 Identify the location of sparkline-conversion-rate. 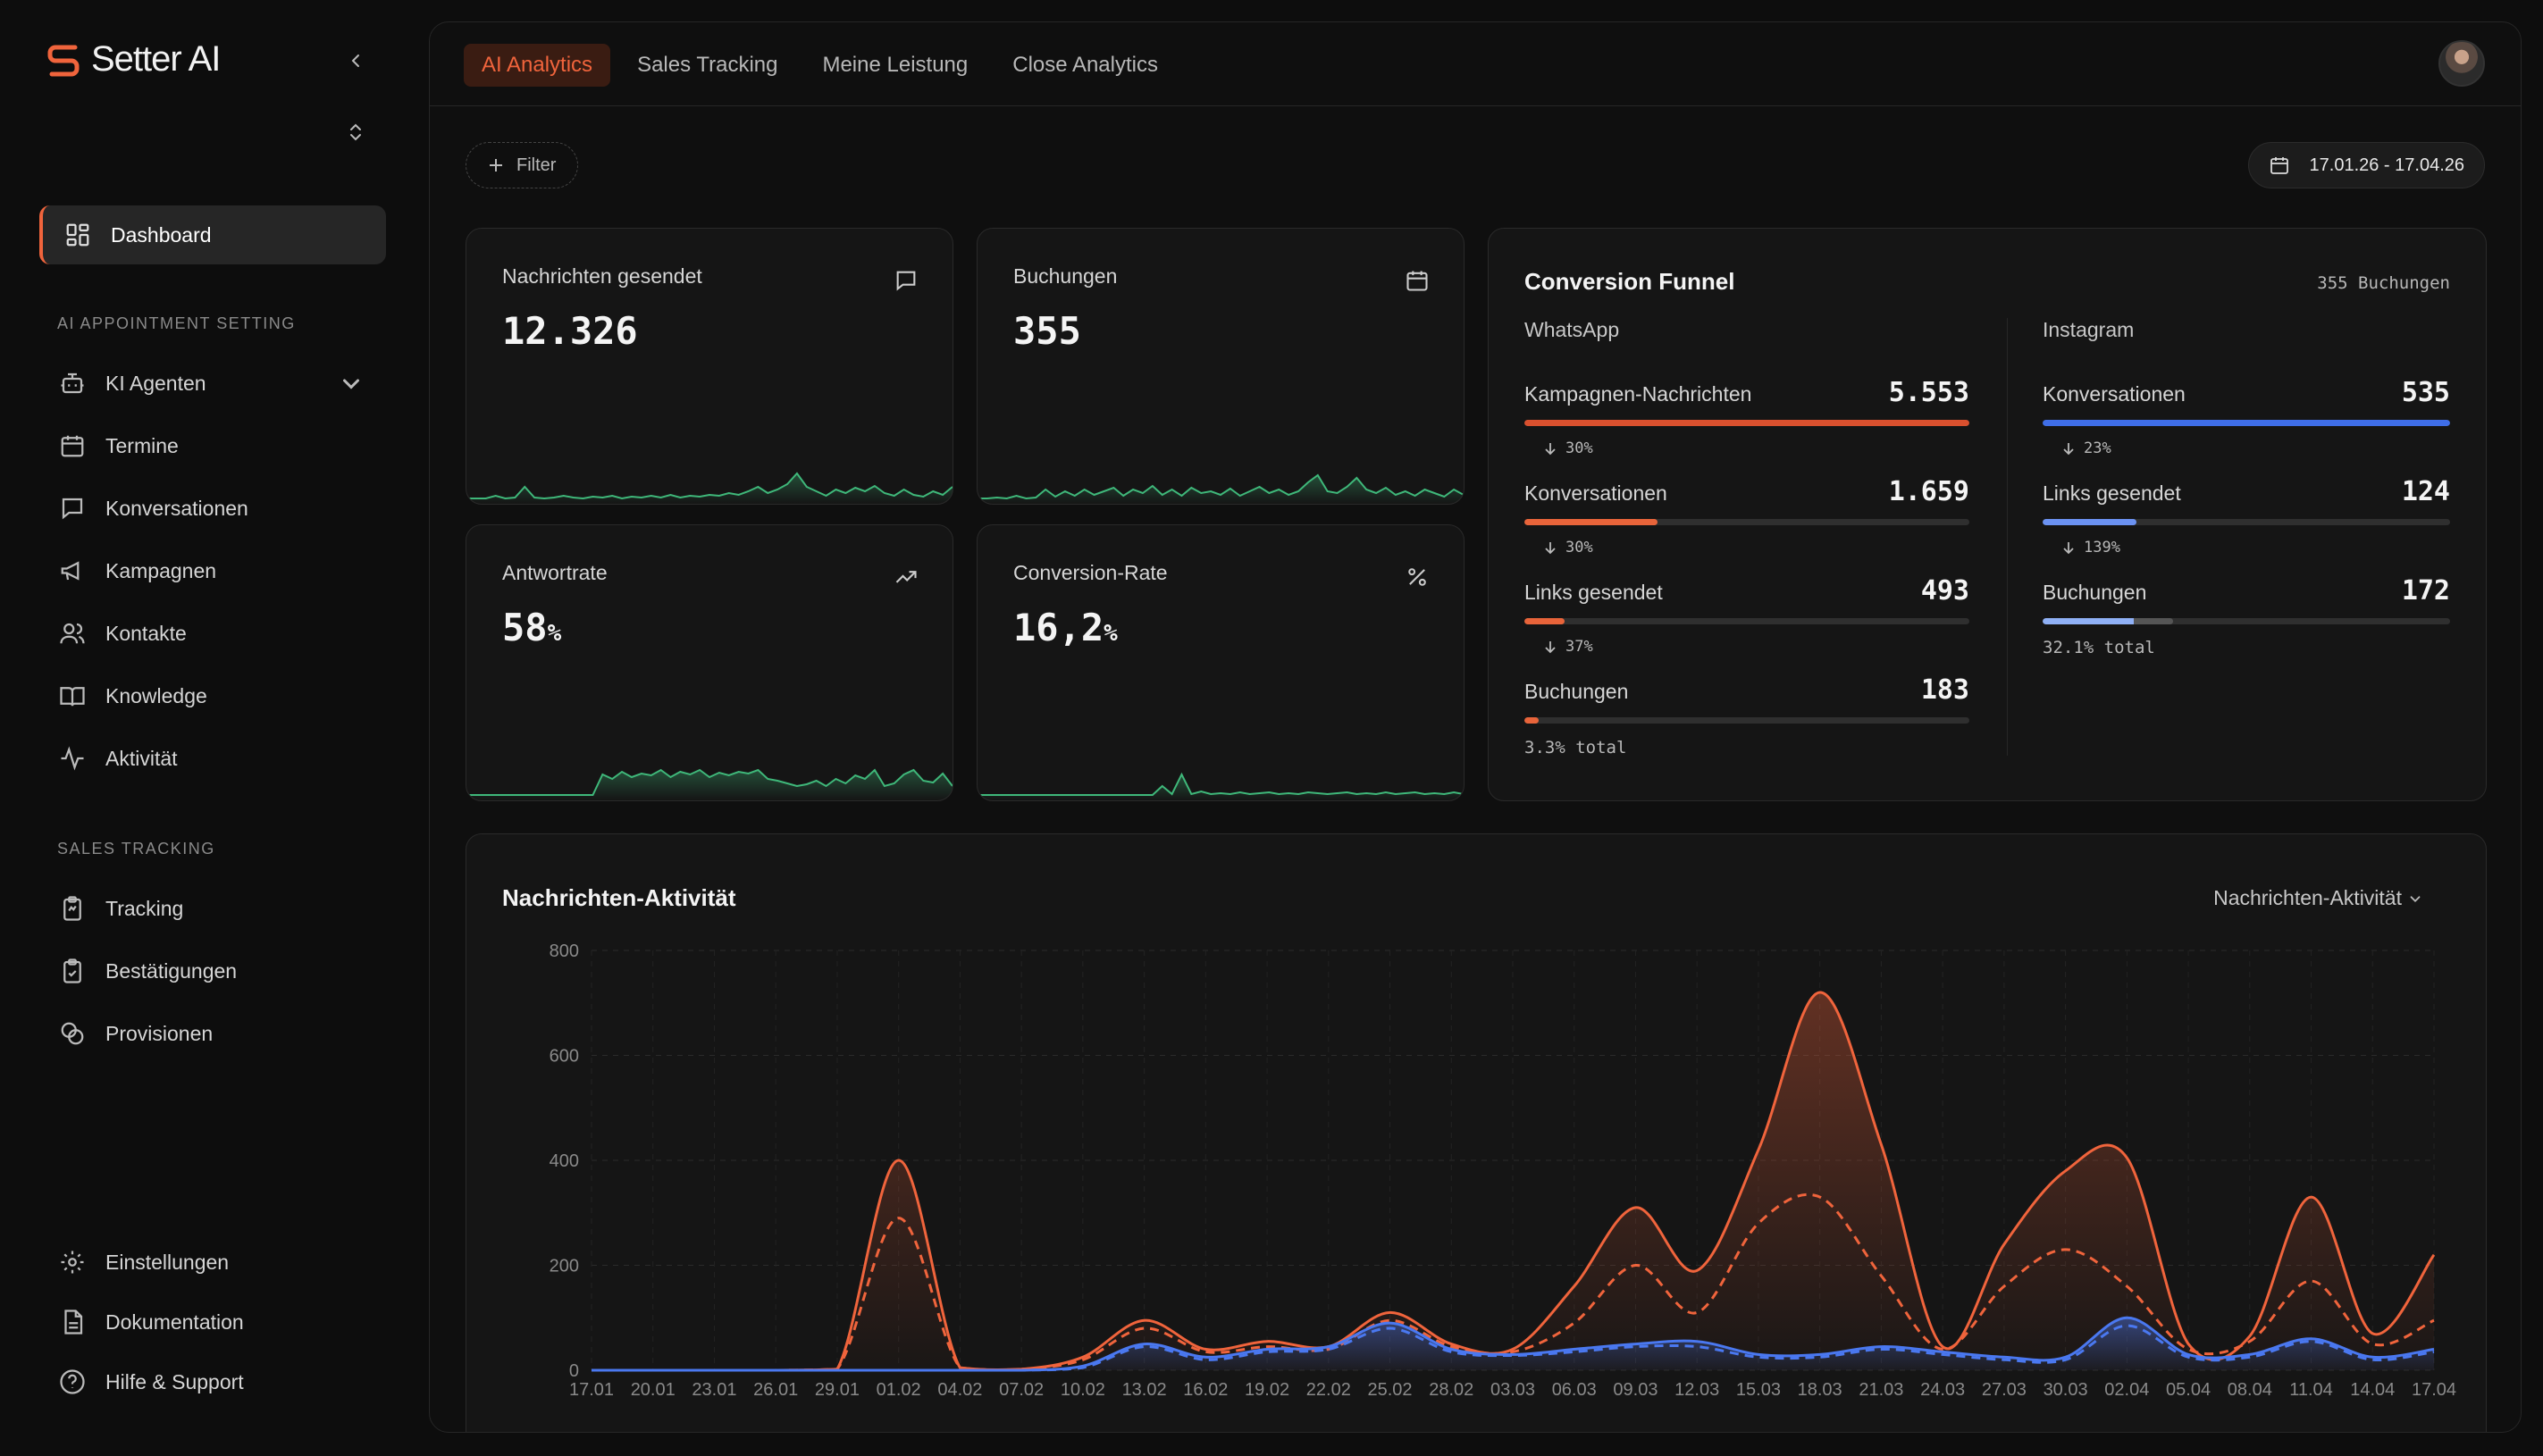
(1221, 786).